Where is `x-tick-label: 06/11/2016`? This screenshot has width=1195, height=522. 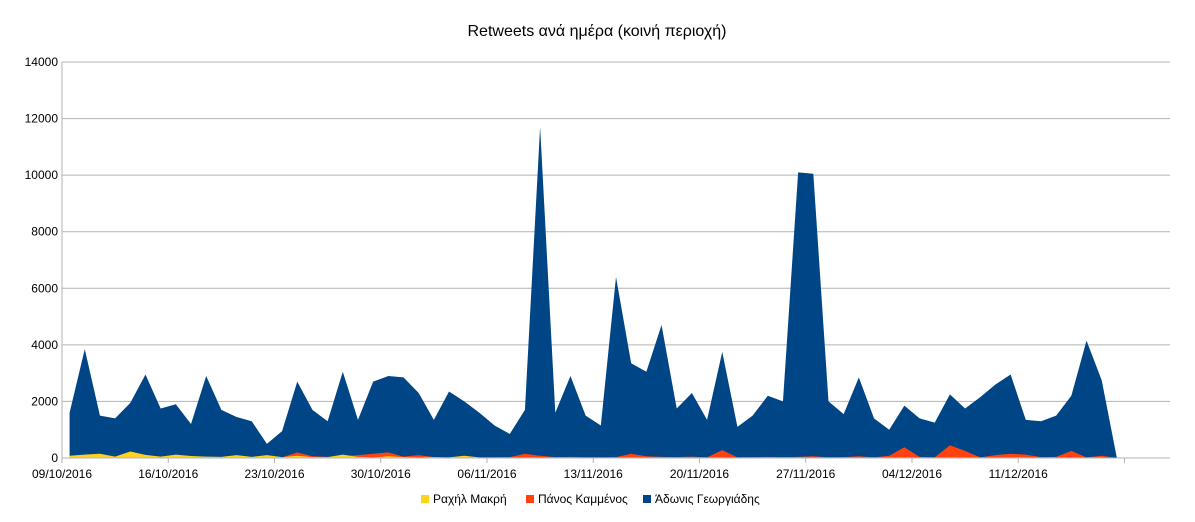
x-tick-label: 06/11/2016 is located at coordinates (486, 474).